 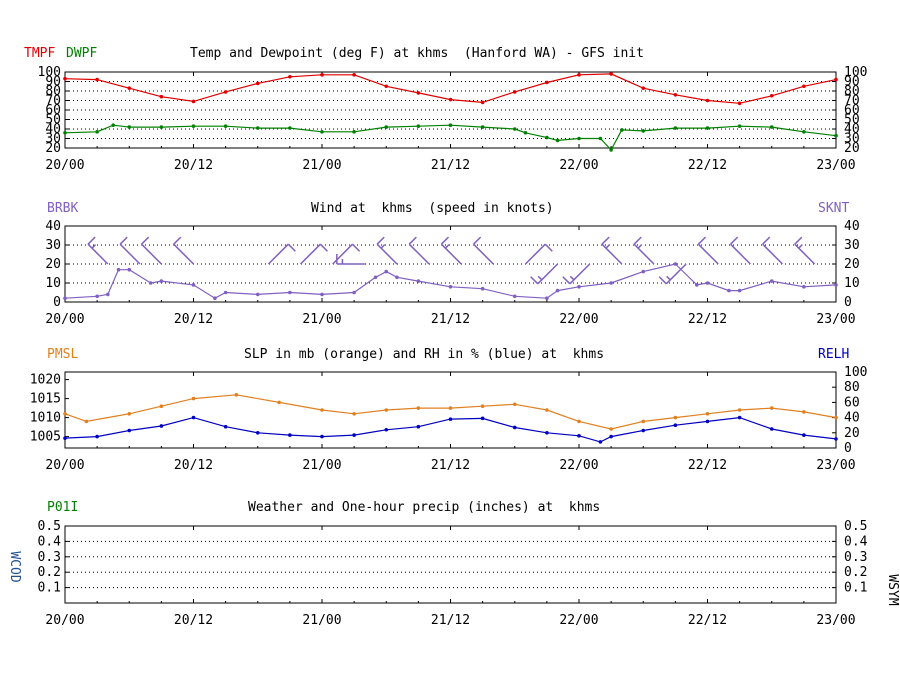 What do you see at coordinates (540, 278) in the screenshot?
I see `wind-barb-half-feather` at bounding box center [540, 278].